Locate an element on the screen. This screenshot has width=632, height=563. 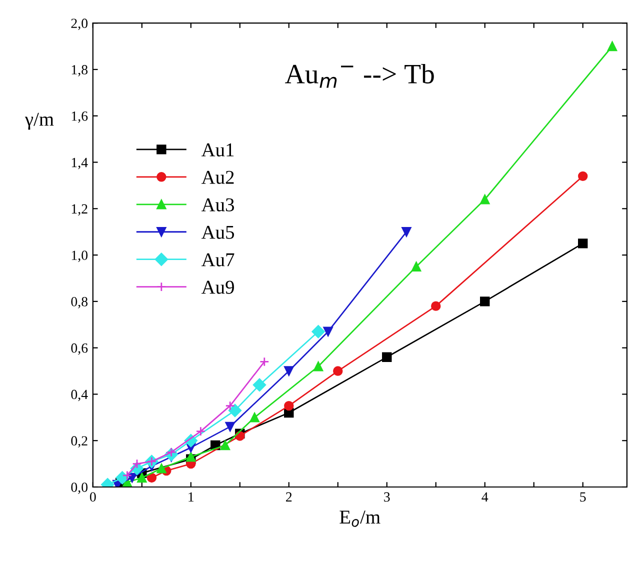
legend-label: Au3 is located at coordinates (217, 205).